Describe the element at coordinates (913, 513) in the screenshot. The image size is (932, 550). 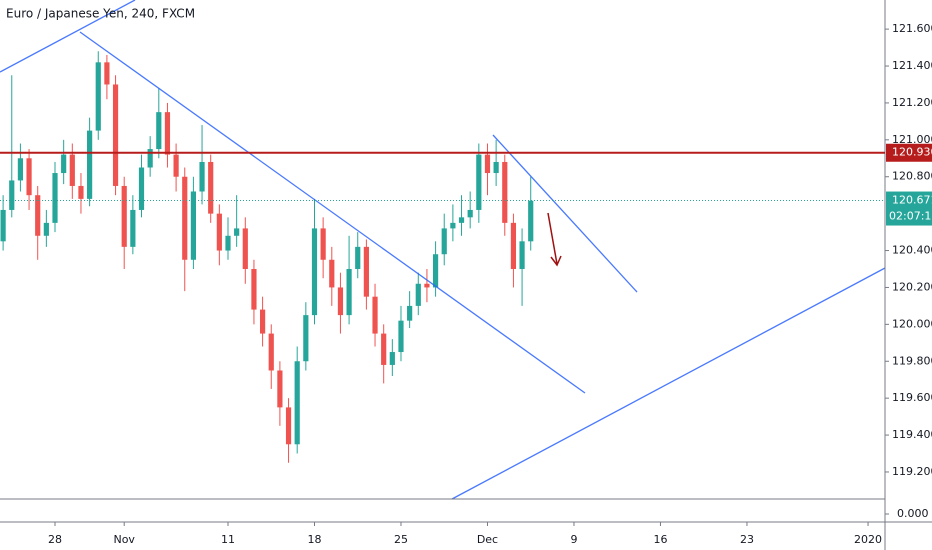
I see `y-tick-label: 0.000` at that location.